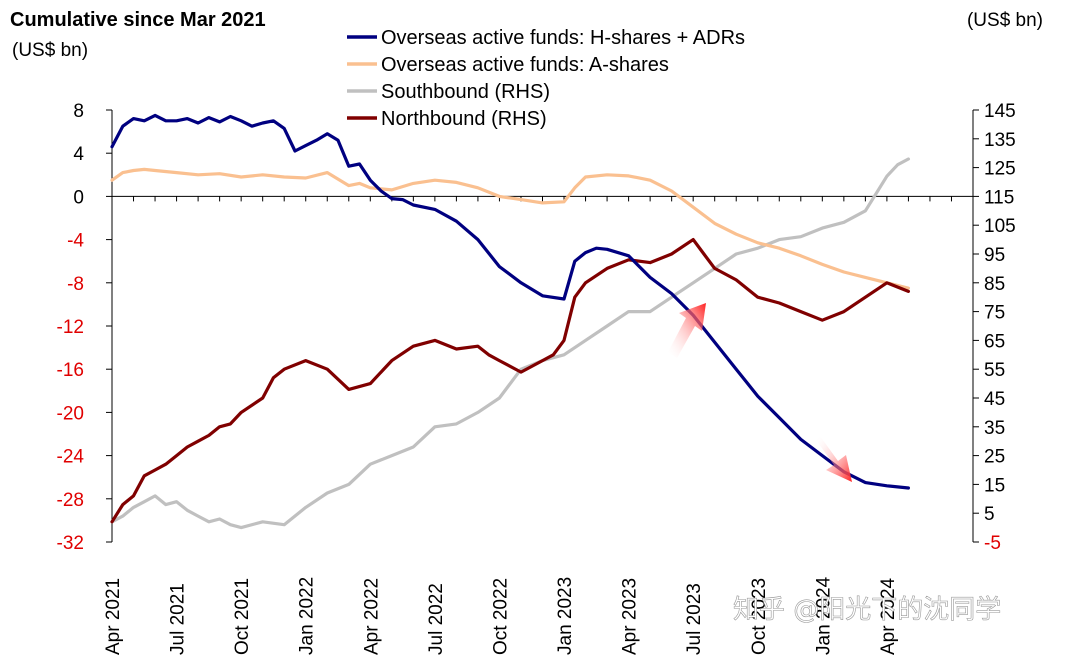  I want to click on x-tick-label: Oct 2022, so click(500, 616).